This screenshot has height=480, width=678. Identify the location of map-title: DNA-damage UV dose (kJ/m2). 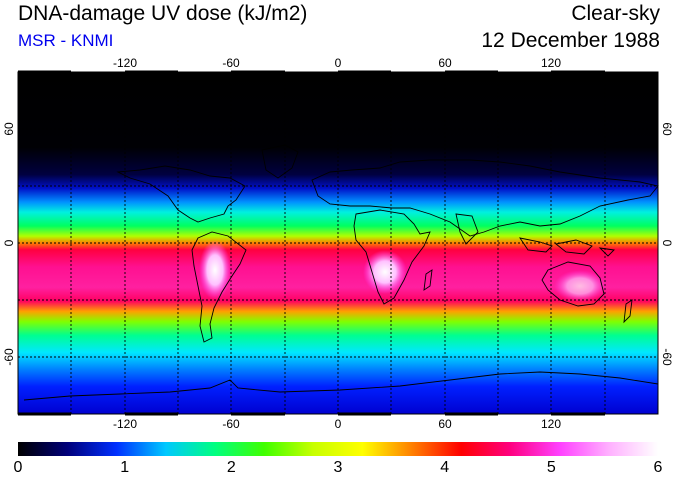
(163, 13).